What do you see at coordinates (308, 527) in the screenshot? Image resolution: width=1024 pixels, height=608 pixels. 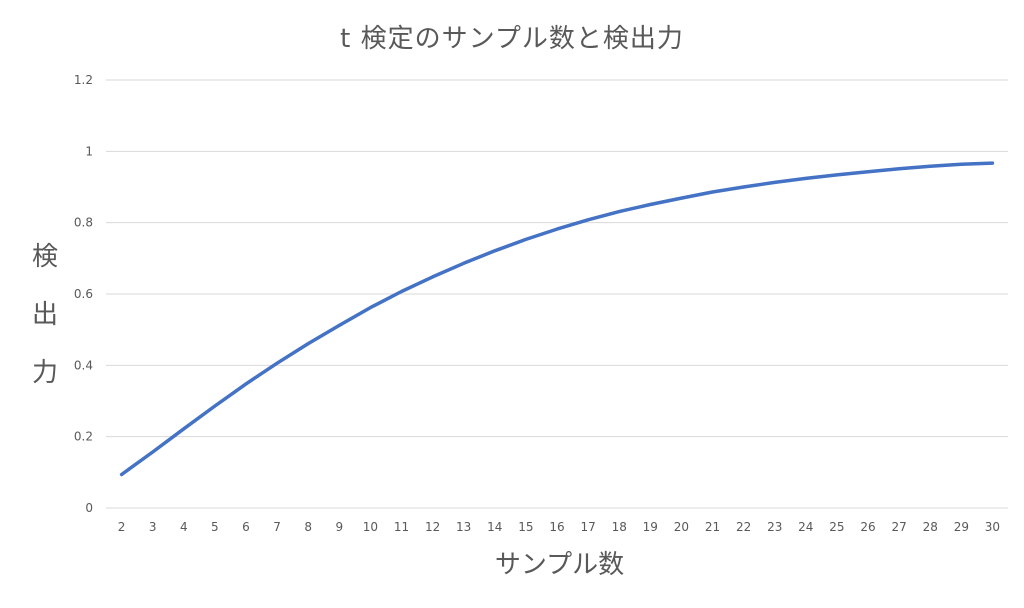 I see `x-tick-label: 8` at bounding box center [308, 527].